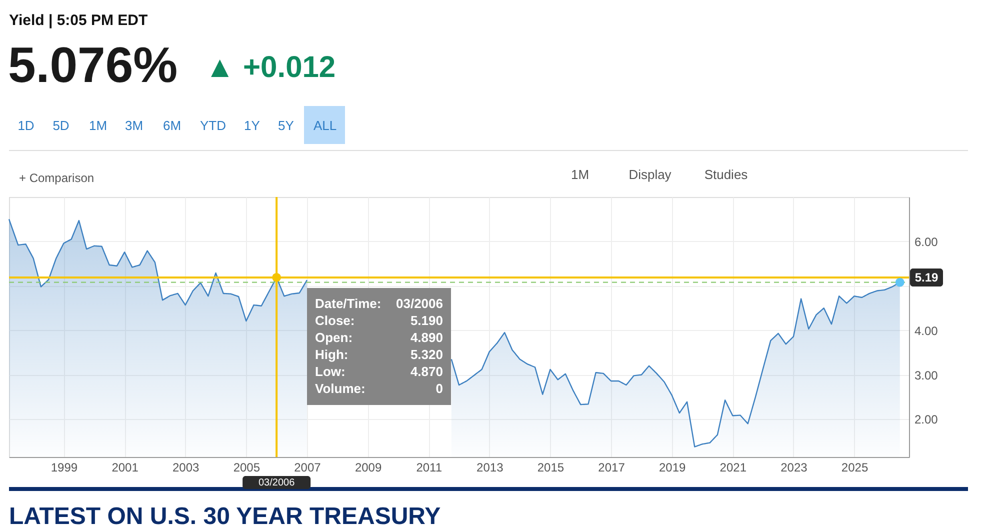  What do you see at coordinates (331, 354) in the screenshot?
I see `annotation: High:` at bounding box center [331, 354].